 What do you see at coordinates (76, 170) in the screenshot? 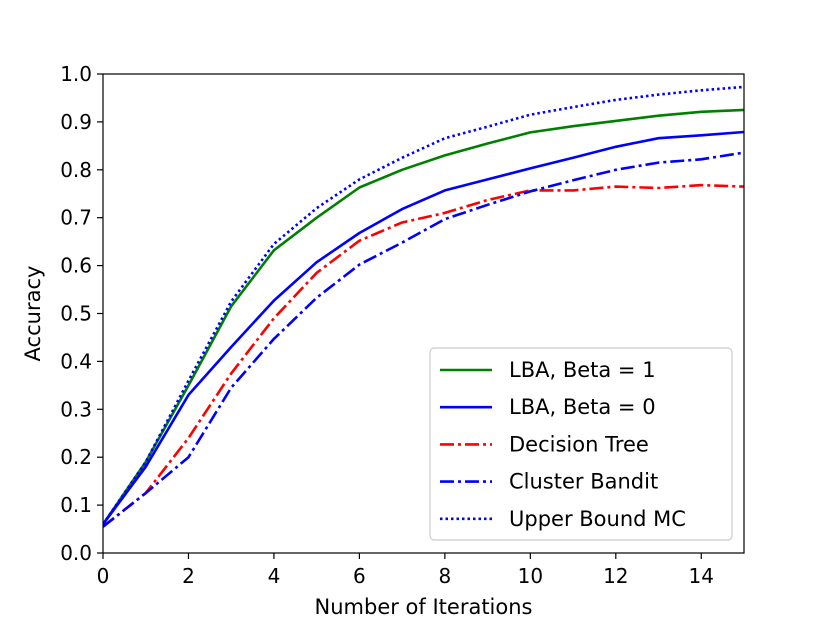
I see `y-tick-label: 0.8` at bounding box center [76, 170].